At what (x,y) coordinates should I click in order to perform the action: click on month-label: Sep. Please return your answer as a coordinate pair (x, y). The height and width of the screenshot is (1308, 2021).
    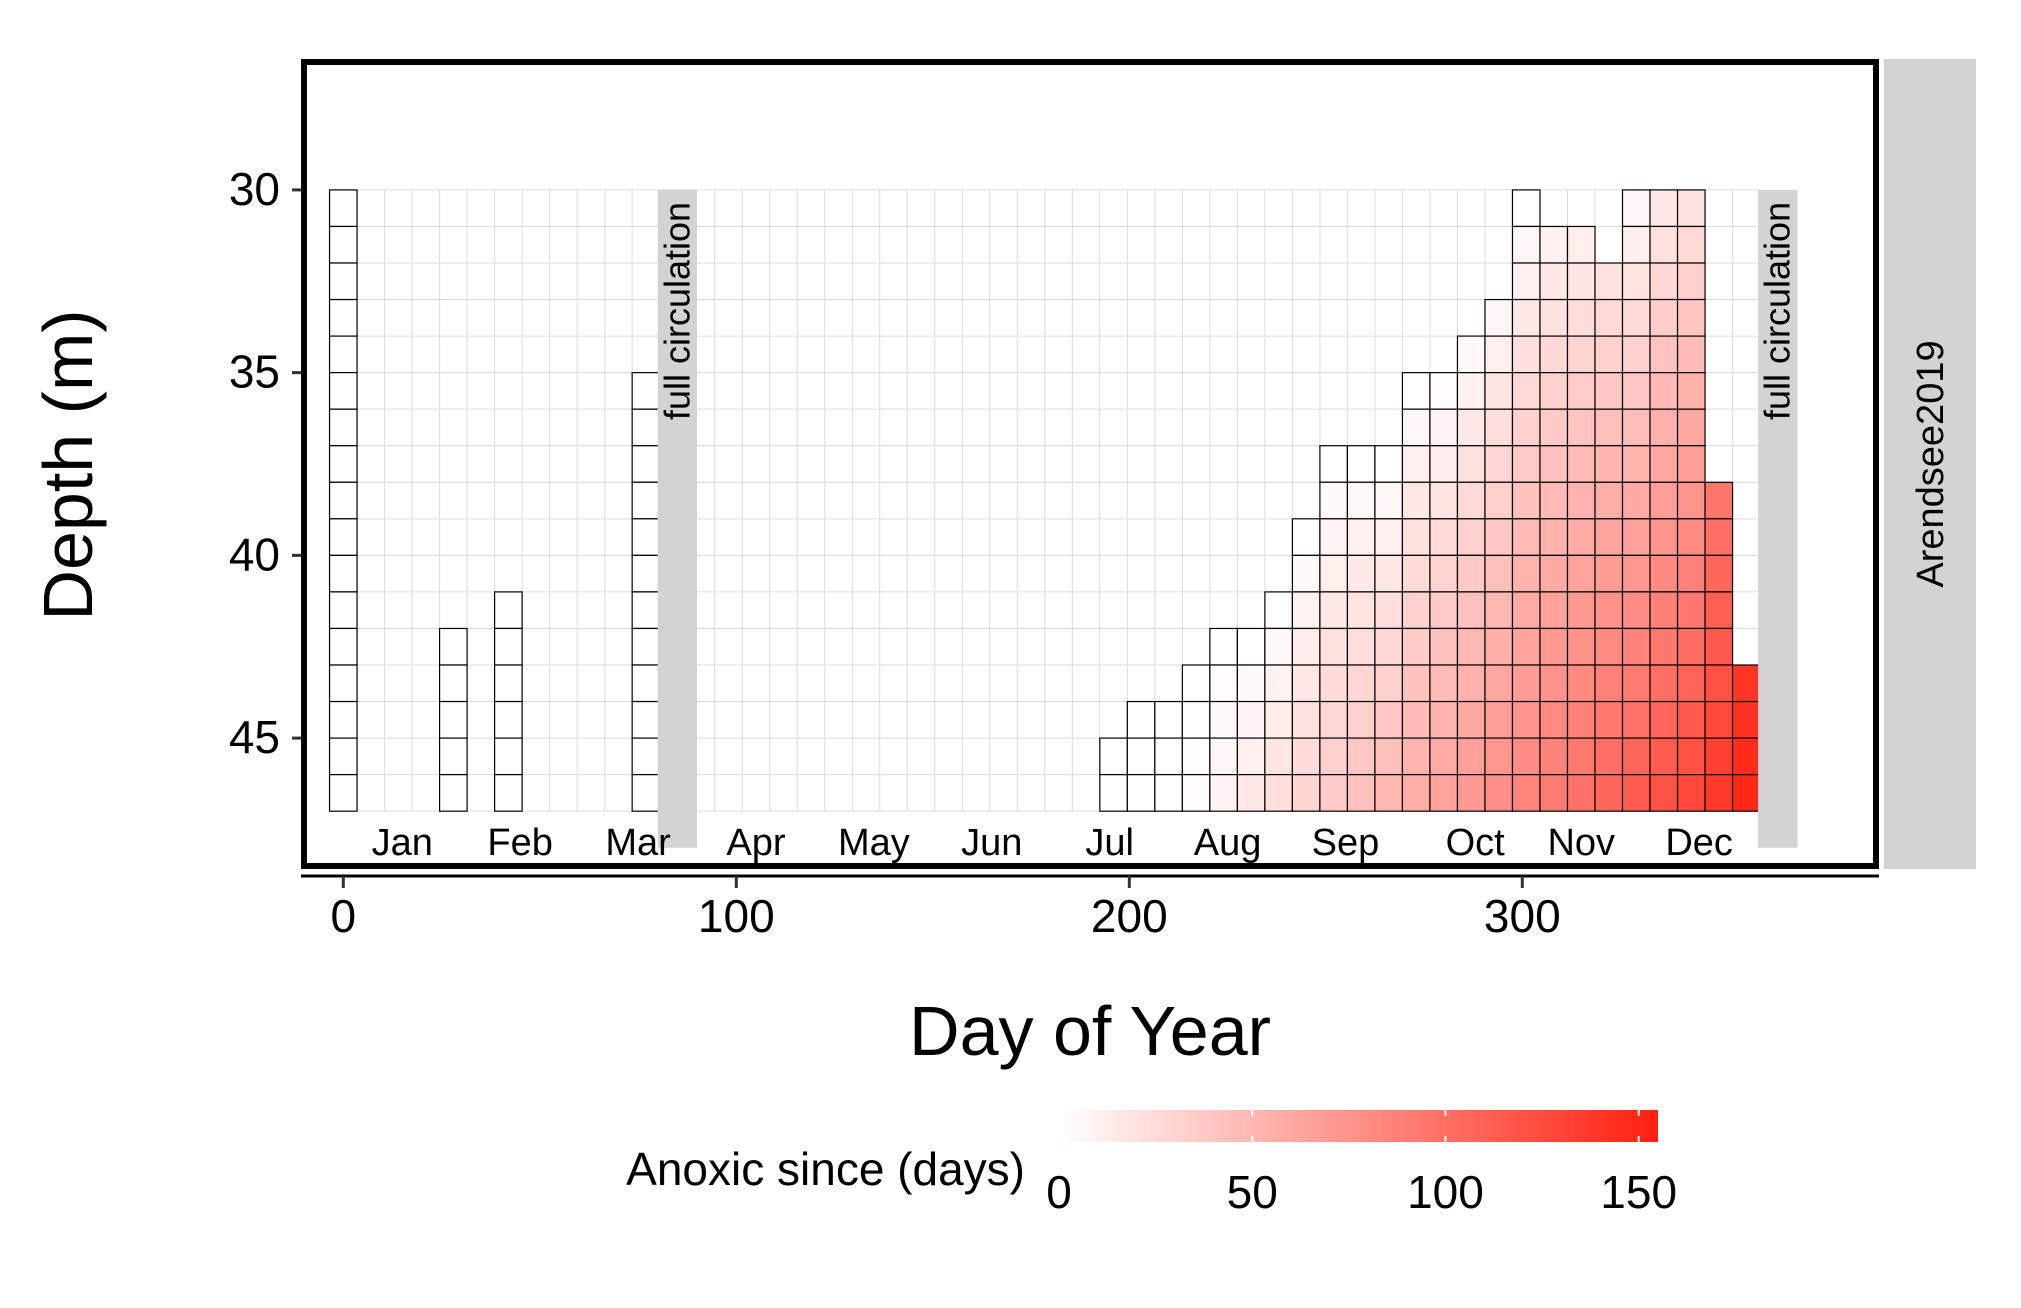
    Looking at the image, I should click on (1346, 843).